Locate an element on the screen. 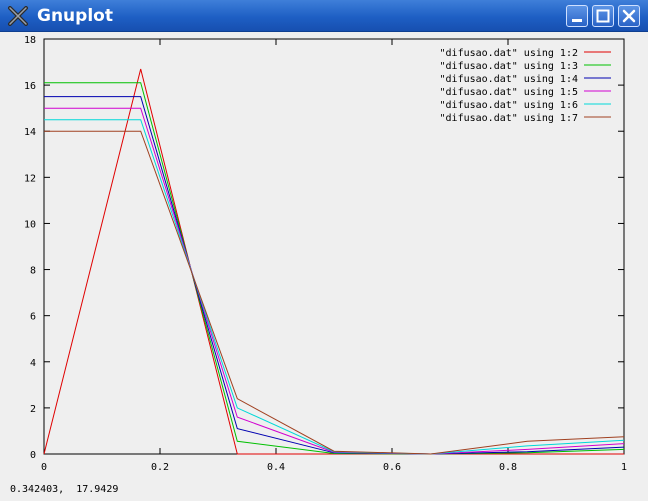 The height and width of the screenshot is (501, 648). minimize-icon is located at coordinates (577, 20).